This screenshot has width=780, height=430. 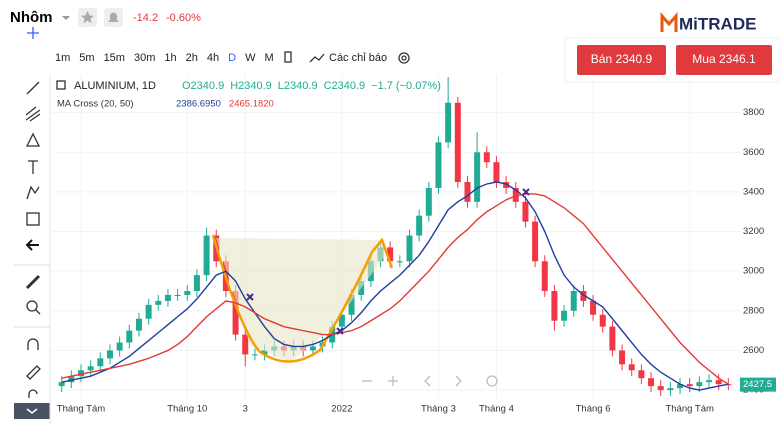 I want to click on pattern-tool, so click(x=33, y=139).